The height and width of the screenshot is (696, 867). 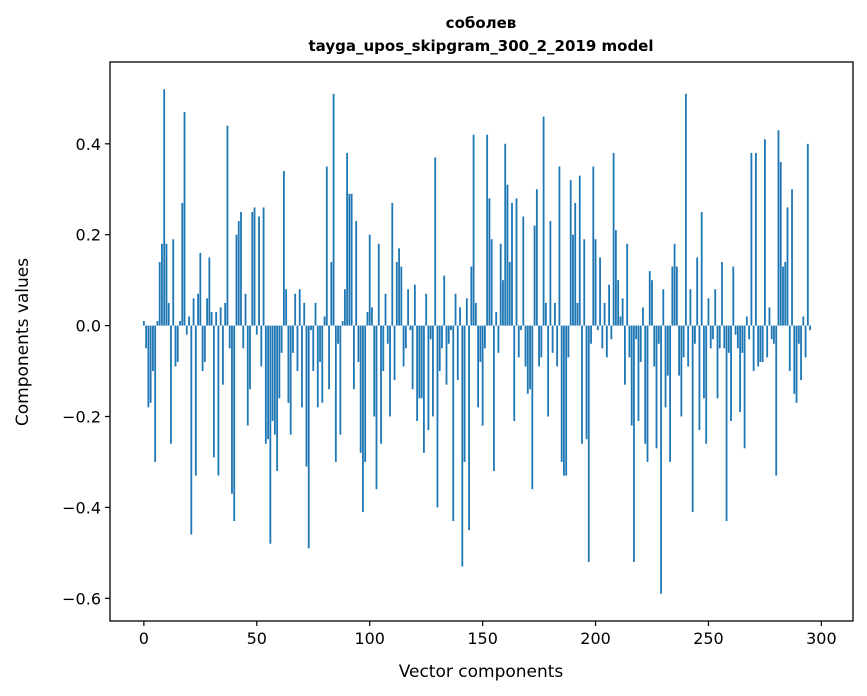 What do you see at coordinates (481, 46) in the screenshot?
I see `chart-subtitle: tayga_upos_skipgram_300_2_2019 model` at bounding box center [481, 46].